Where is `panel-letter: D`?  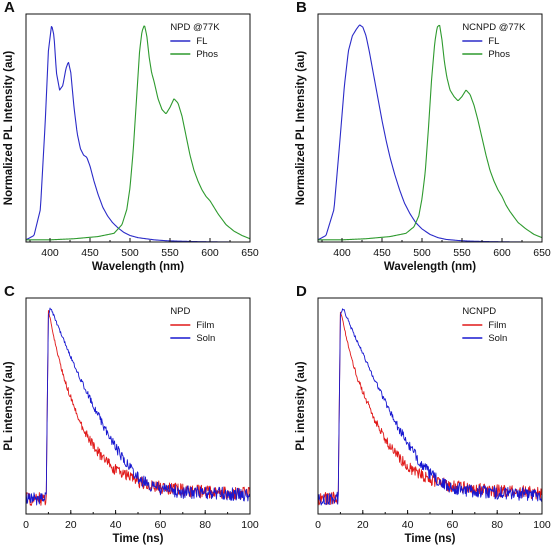 panel-letter: D is located at coordinates (301, 291).